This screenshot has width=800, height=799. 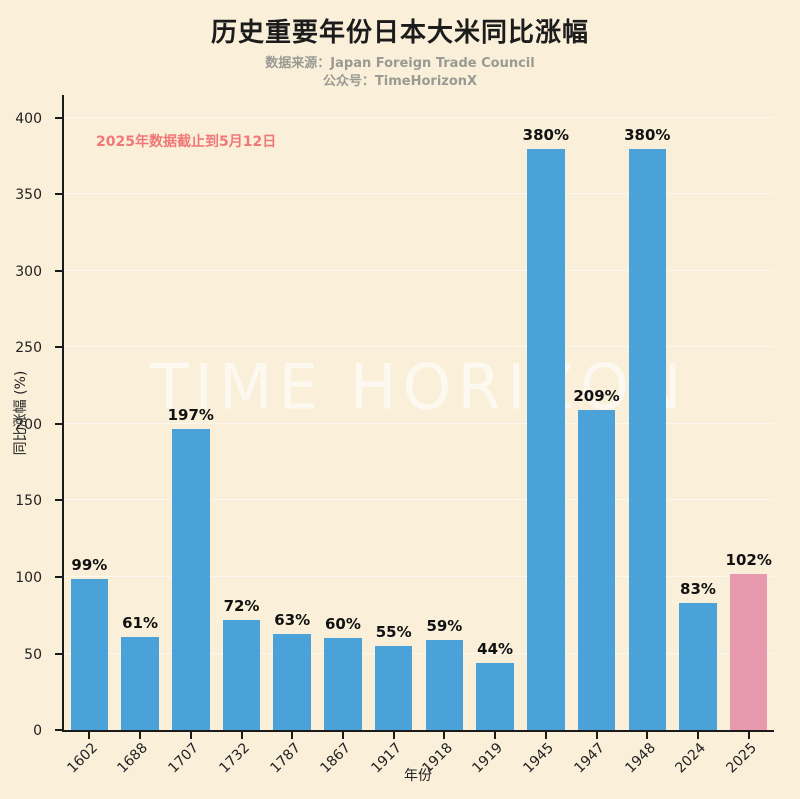 What do you see at coordinates (241, 412) in the screenshot?
I see `bar-slot: 72%` at bounding box center [241, 412].